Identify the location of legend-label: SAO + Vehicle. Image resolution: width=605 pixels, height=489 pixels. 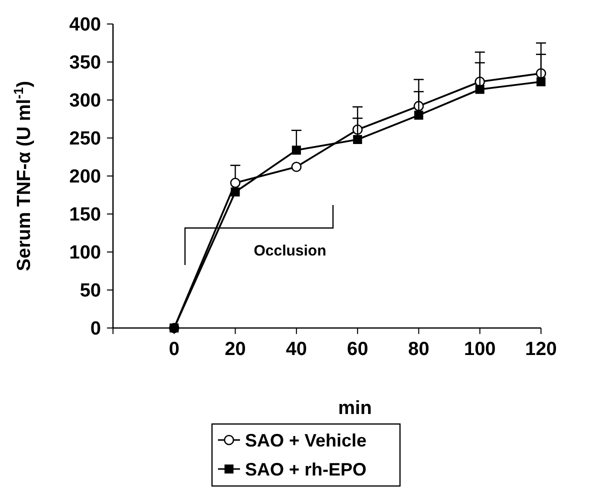
(306, 440).